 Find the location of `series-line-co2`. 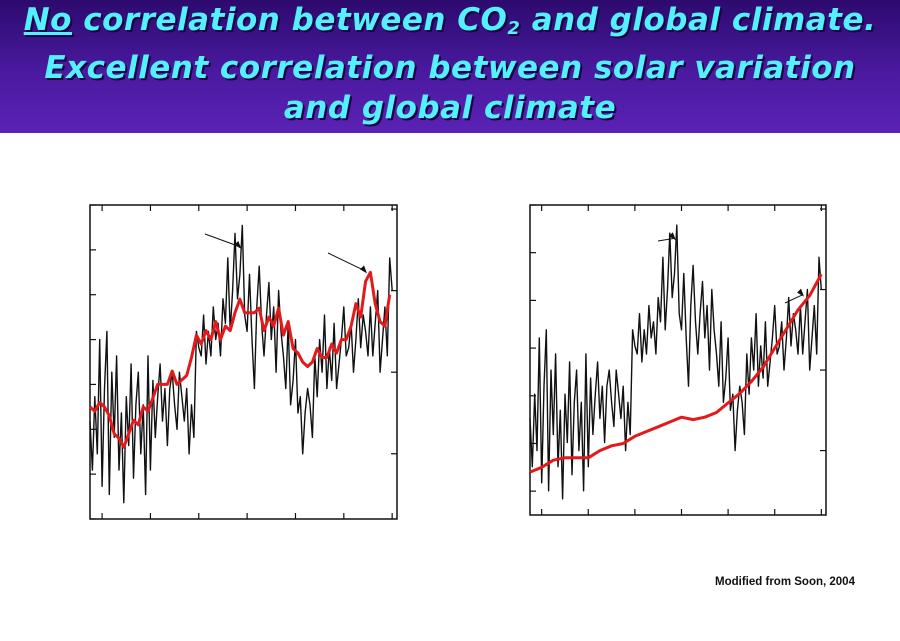

series-line-co2 is located at coordinates (676, 373).